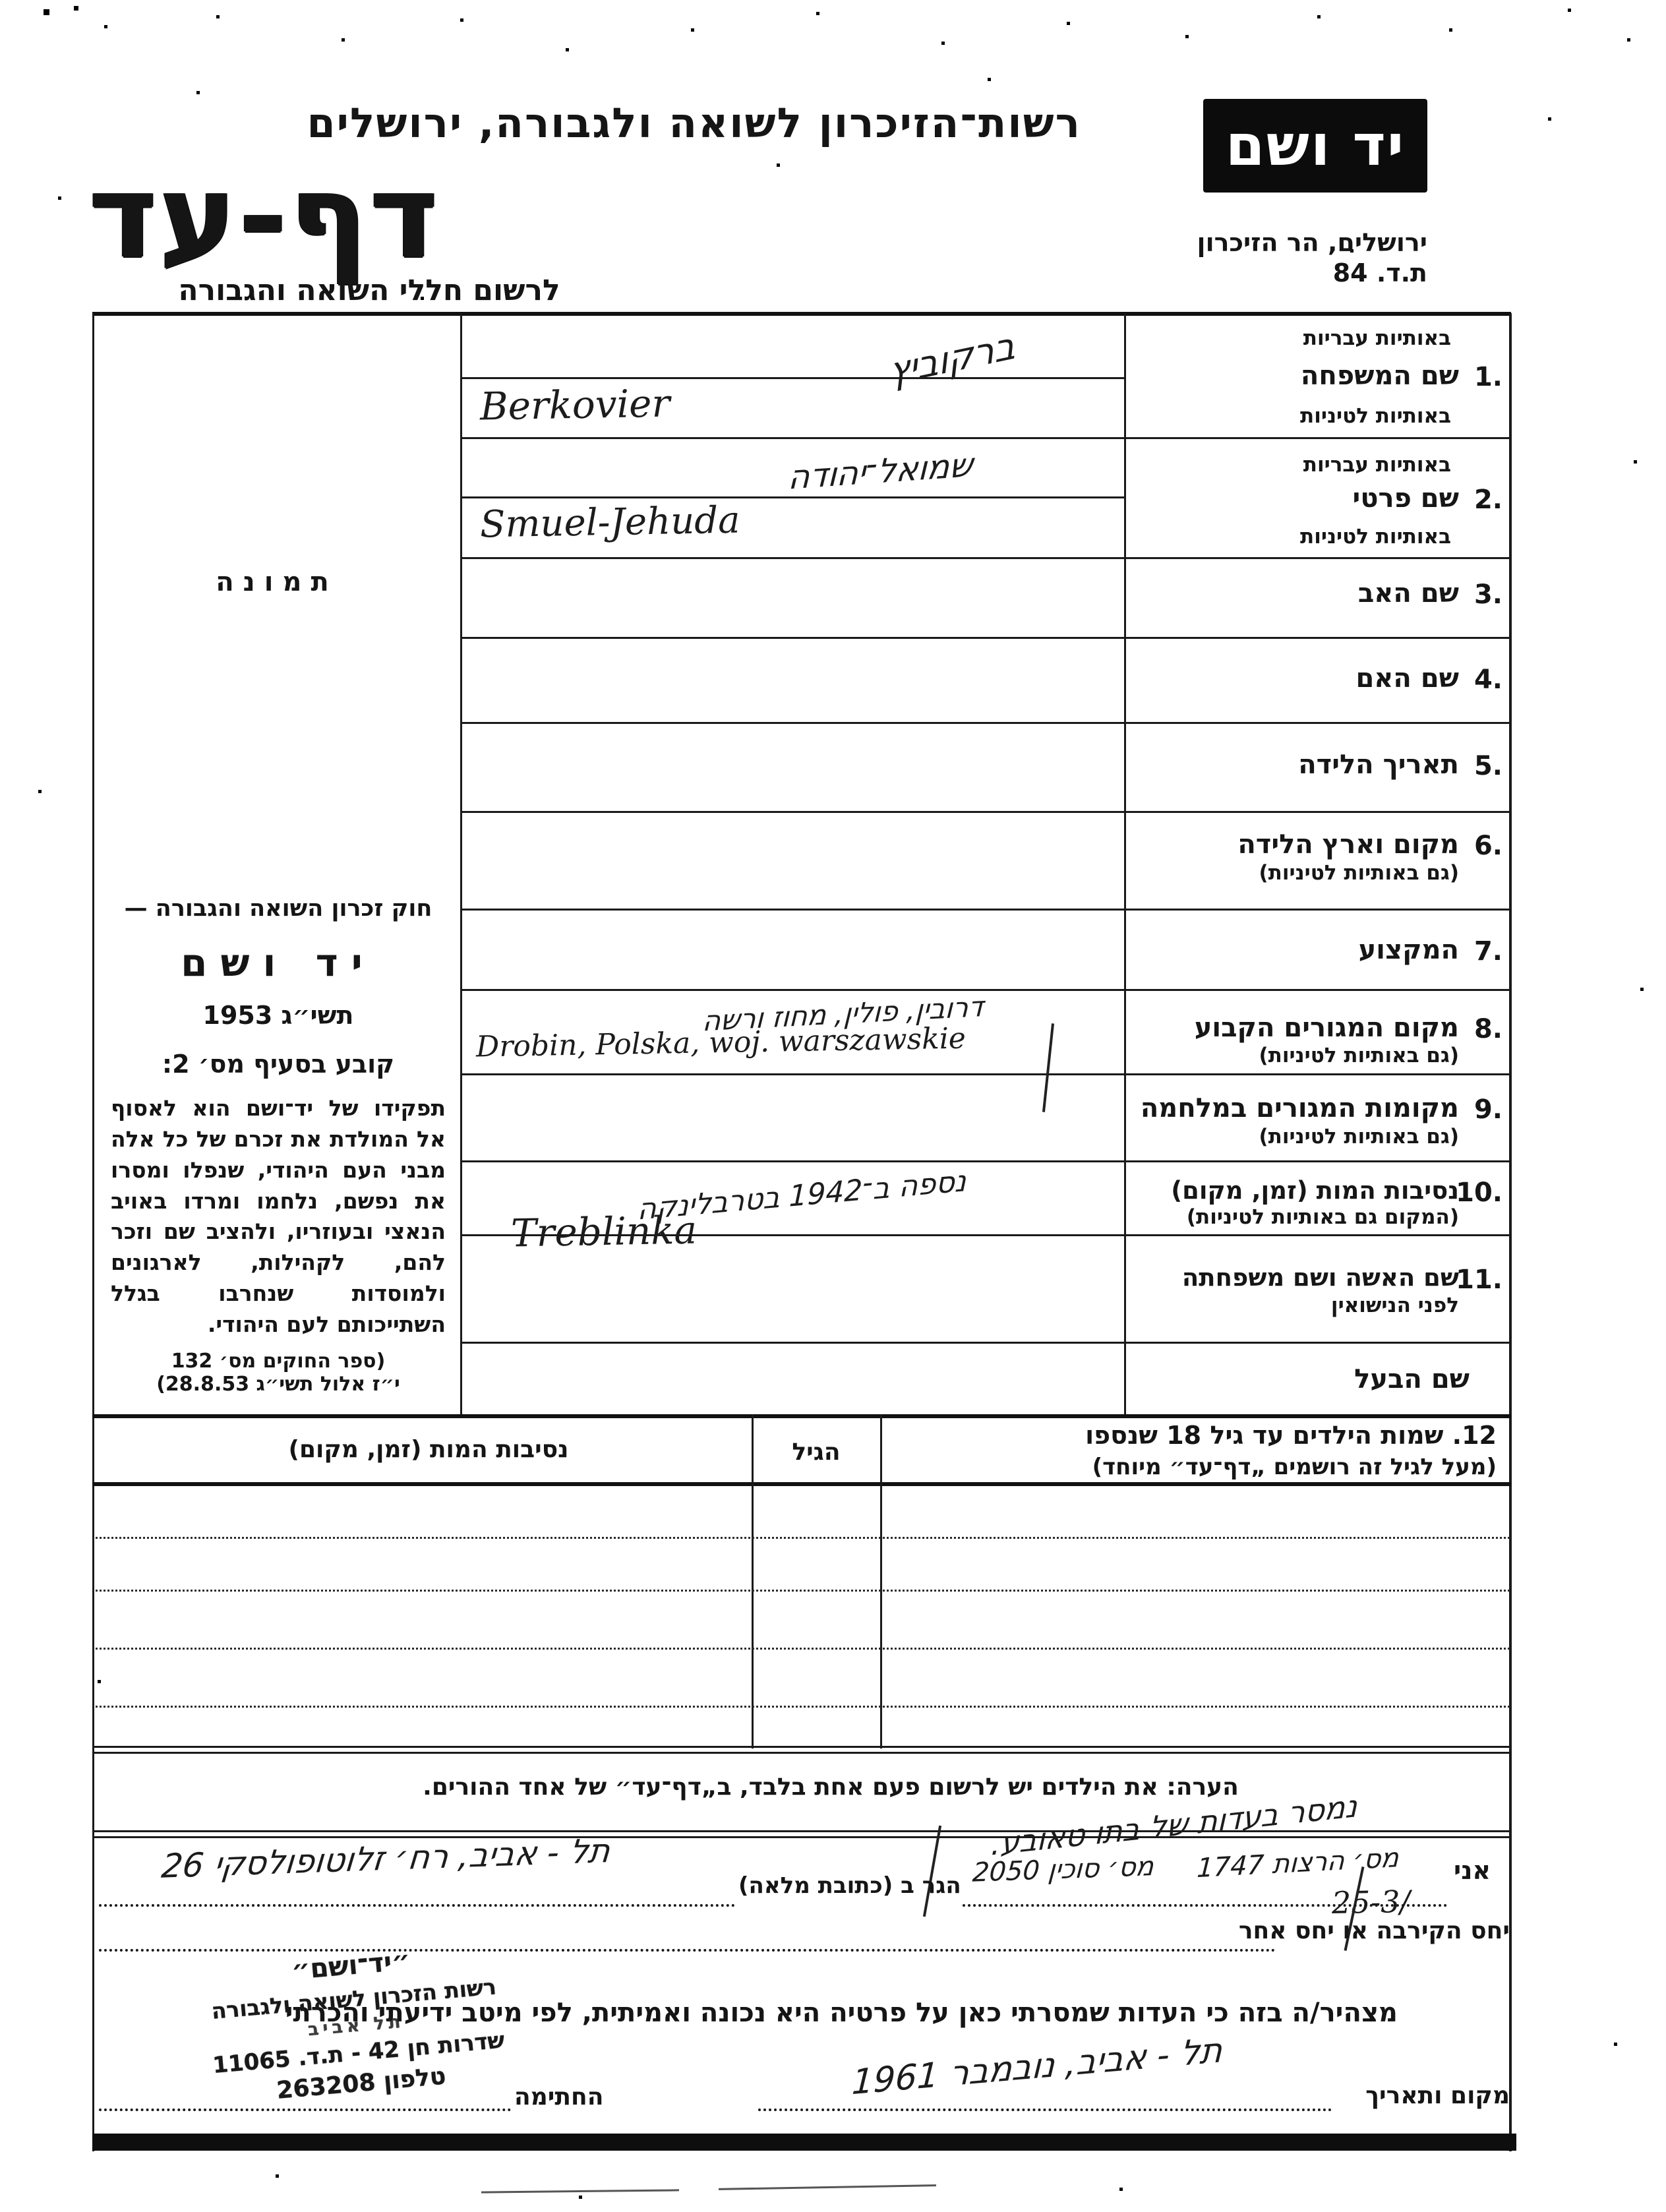 The width and height of the screenshot is (1666, 2212). Describe the element at coordinates (1377, 465) in the screenshot. I see `field-sub-hebrew-letters: באותיות עבריות` at that location.